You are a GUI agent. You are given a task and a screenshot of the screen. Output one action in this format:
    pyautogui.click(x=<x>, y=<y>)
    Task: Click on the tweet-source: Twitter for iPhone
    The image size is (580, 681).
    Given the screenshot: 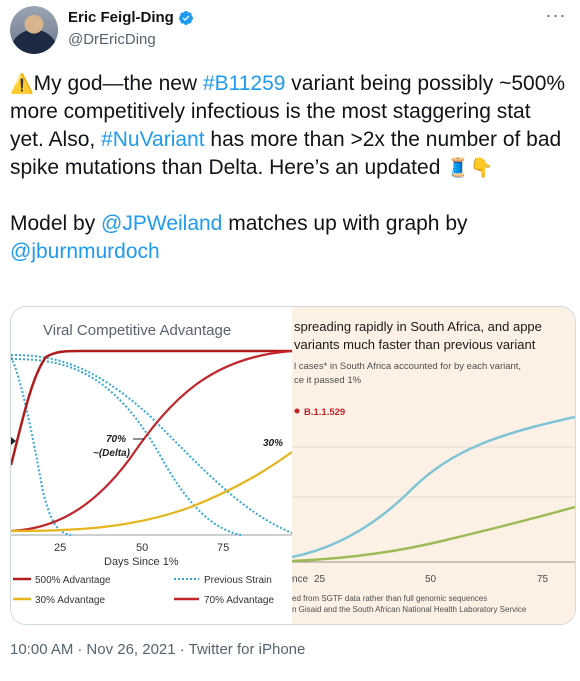 What is the action you would take?
    pyautogui.click(x=247, y=649)
    